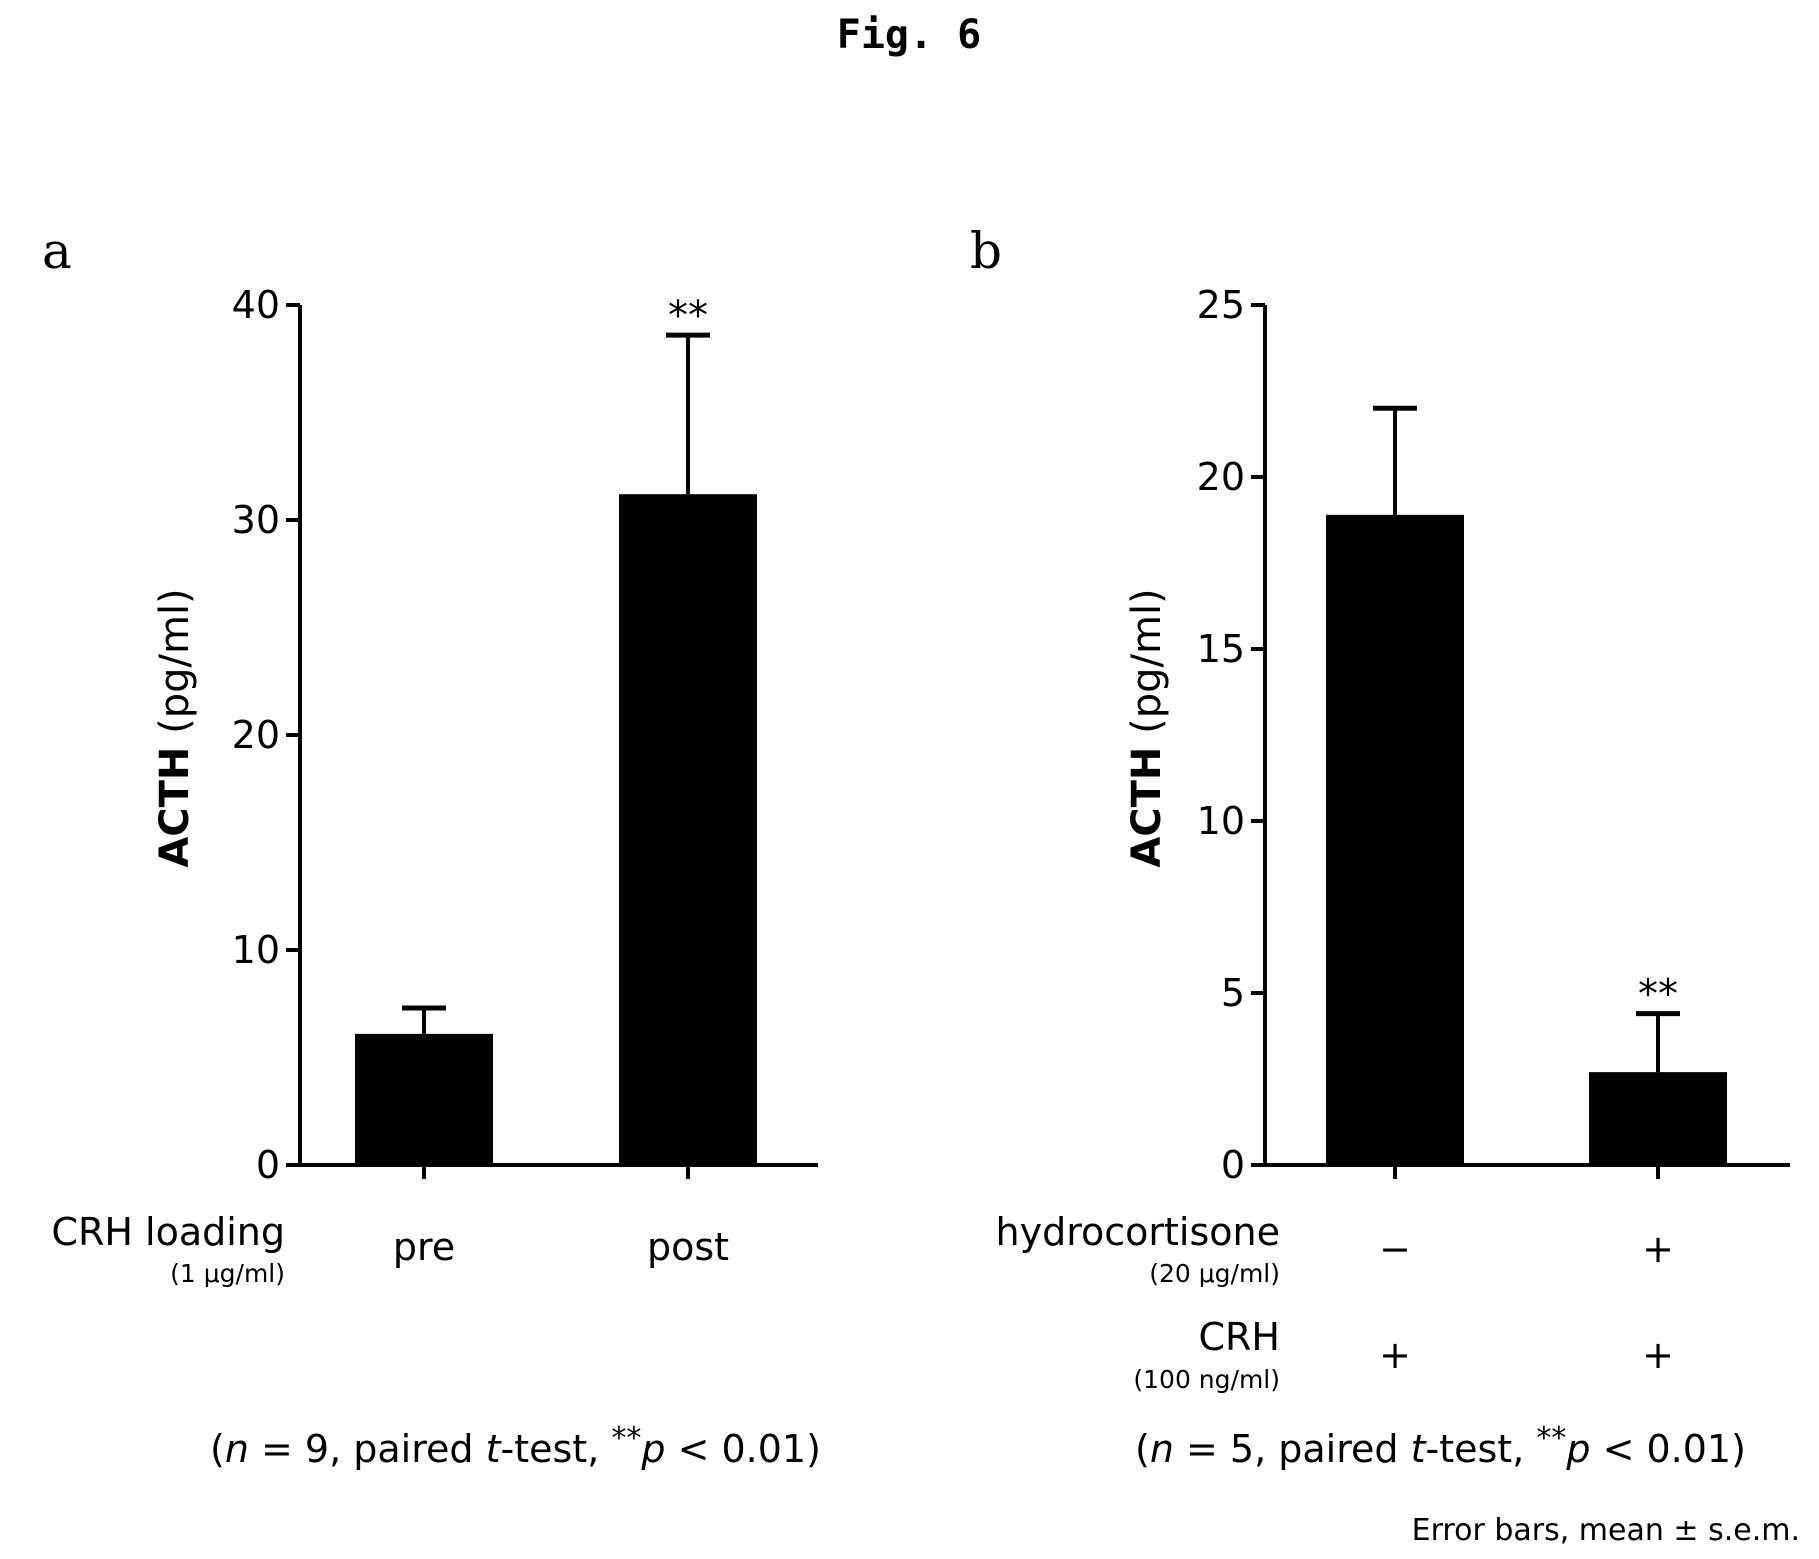  I want to click on panel-letter: a, so click(57, 251).